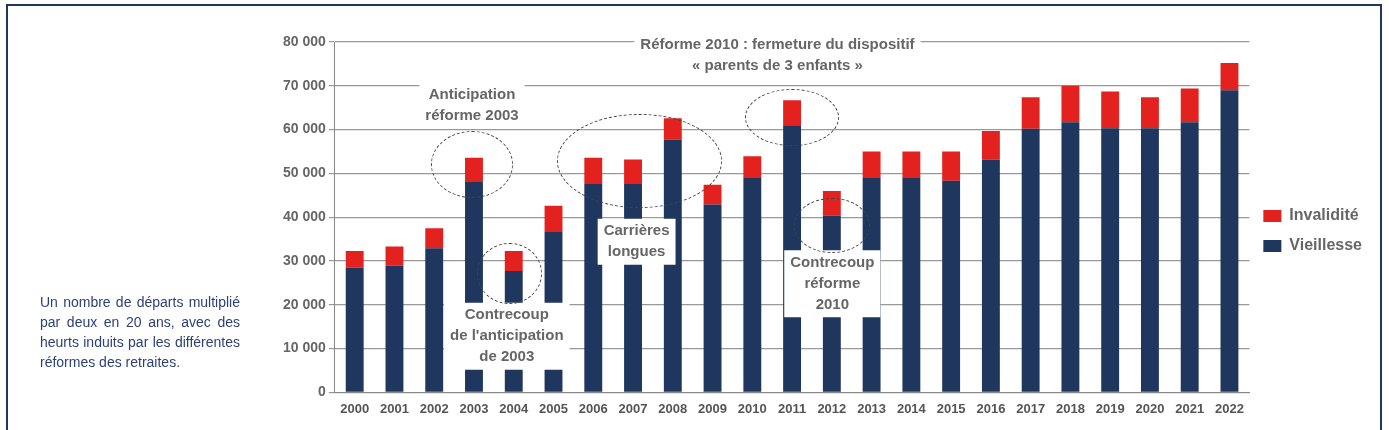 The height and width of the screenshot is (430, 1389). What do you see at coordinates (1031, 408) in the screenshot?
I see `x-tick-label: 2017` at bounding box center [1031, 408].